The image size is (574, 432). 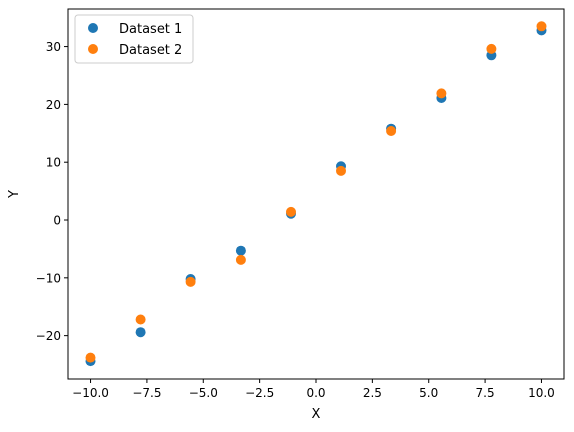 What do you see at coordinates (150, 50) in the screenshot?
I see `legend-label-dataset-2: Dataset 2` at bounding box center [150, 50].